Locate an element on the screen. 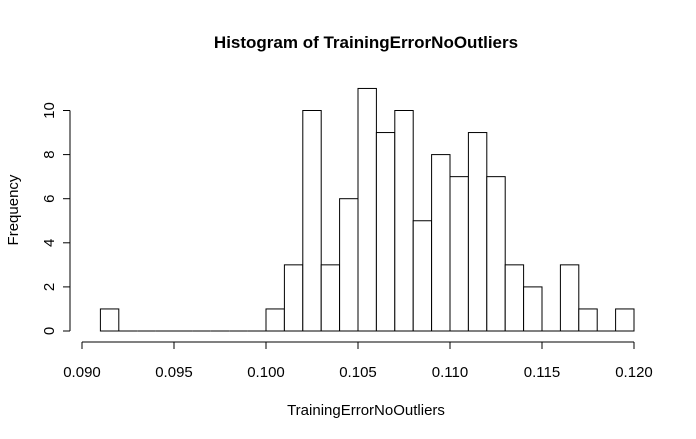 This screenshot has height=439, width=696. x-tick-label: 0.120 is located at coordinates (634, 372).